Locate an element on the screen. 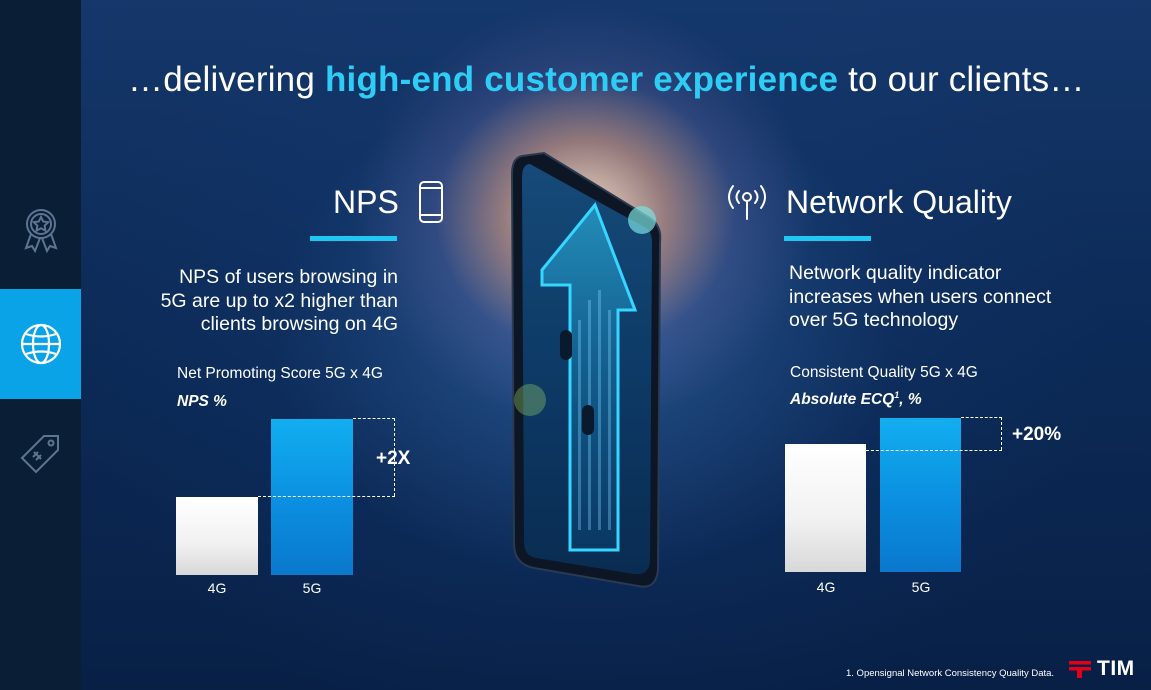  network-chart-subtitle-suffix: , % is located at coordinates (910, 400).